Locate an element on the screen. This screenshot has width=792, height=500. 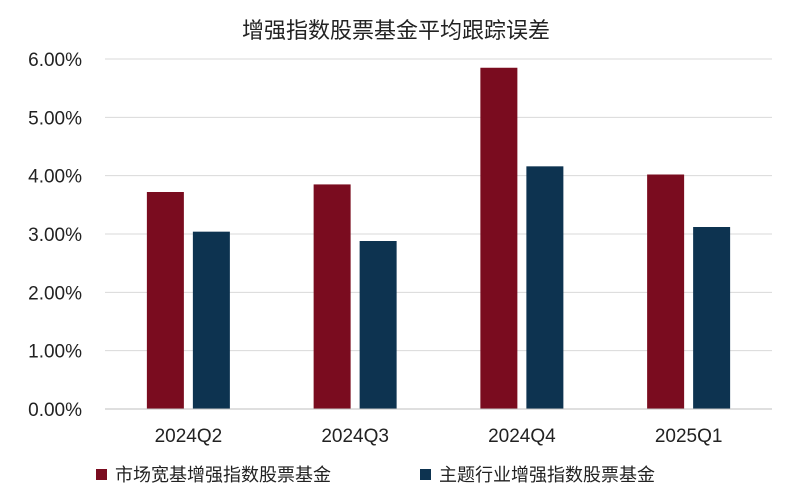
y-tick-label: 6.00% is located at coordinates (55, 60).